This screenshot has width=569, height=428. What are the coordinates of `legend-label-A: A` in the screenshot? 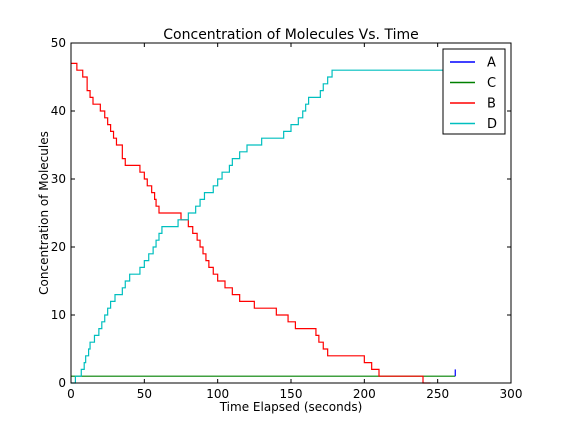 It's located at (491, 63).